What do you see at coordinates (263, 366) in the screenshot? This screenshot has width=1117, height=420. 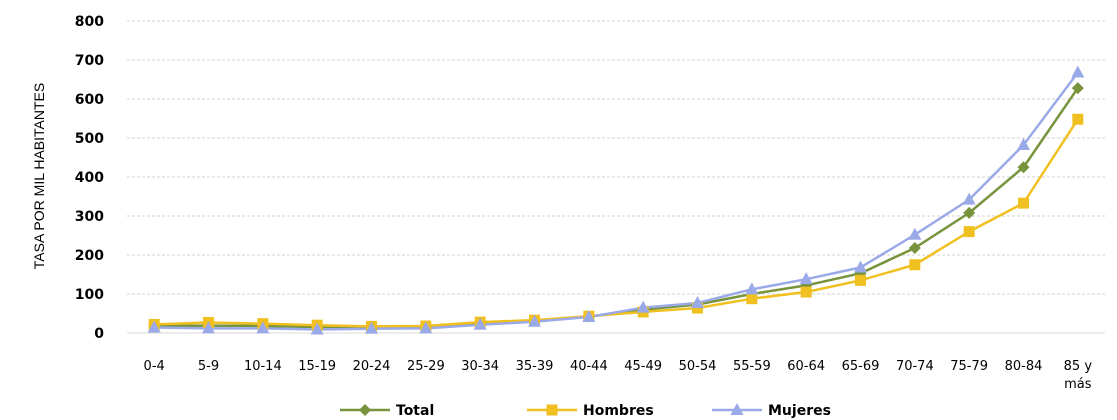 I see `x-tick-label: 10-14` at bounding box center [263, 366].